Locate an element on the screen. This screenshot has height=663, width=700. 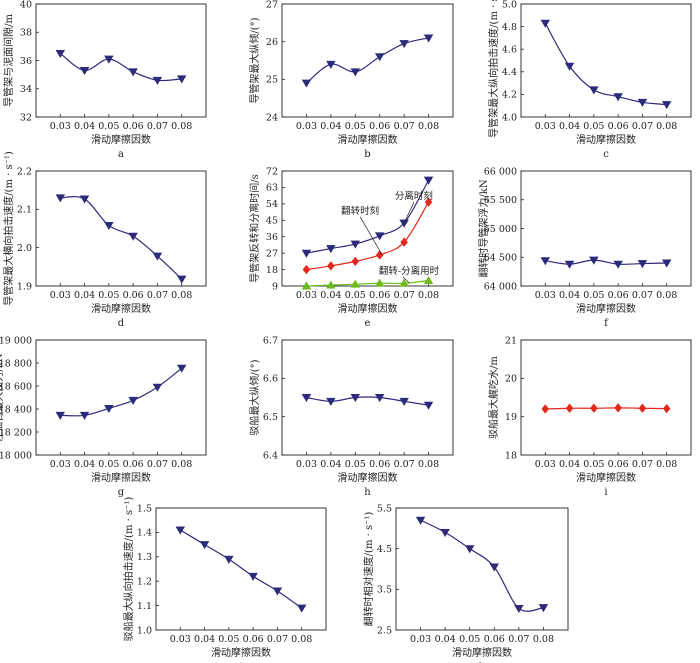
y-tick-label: 1.3 is located at coordinates (144, 557).